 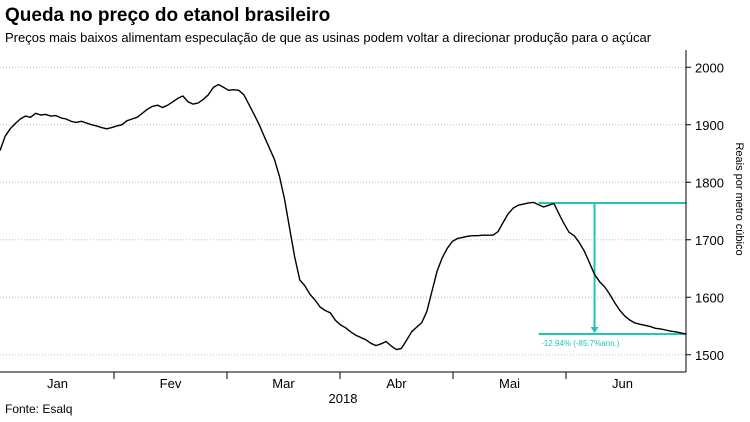 I want to click on annotation-arrow-head, so click(x=594, y=330).